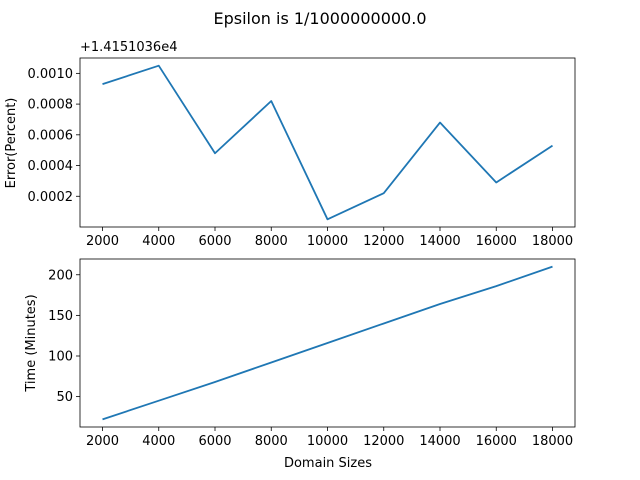 The image size is (640, 480). I want to click on y-tick-label: 200, so click(60, 275).